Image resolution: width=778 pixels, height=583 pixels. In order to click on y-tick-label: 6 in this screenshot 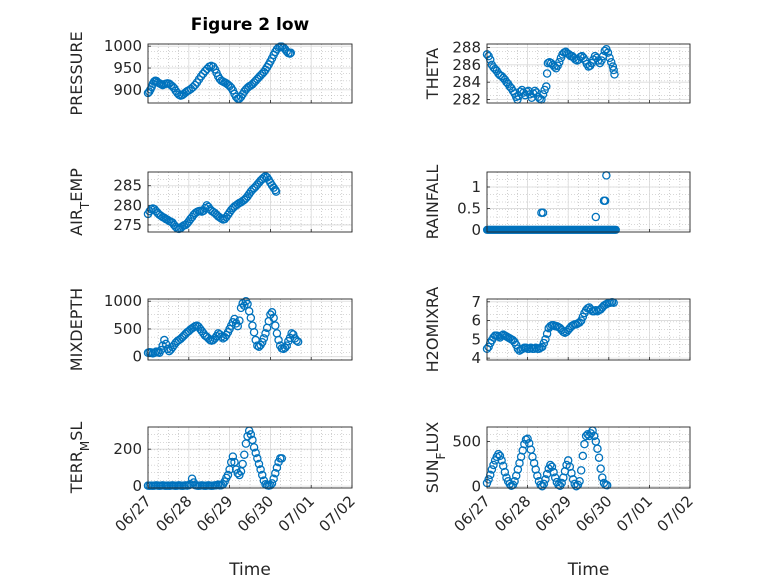, I will do `click(476, 321)`.